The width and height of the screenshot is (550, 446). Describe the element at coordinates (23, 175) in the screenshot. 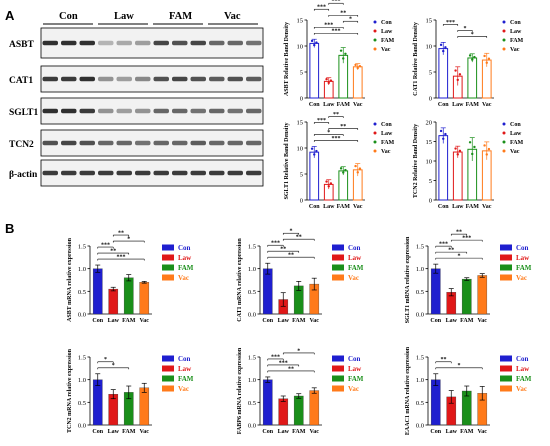

I see `blot-row-label: β-actin` at that location.